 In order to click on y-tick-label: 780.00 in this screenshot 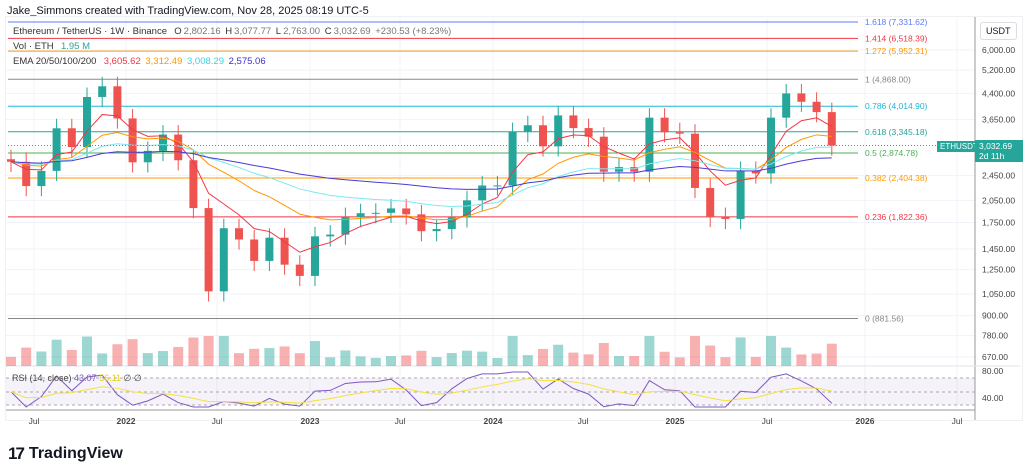, I will do `click(995, 336)`.